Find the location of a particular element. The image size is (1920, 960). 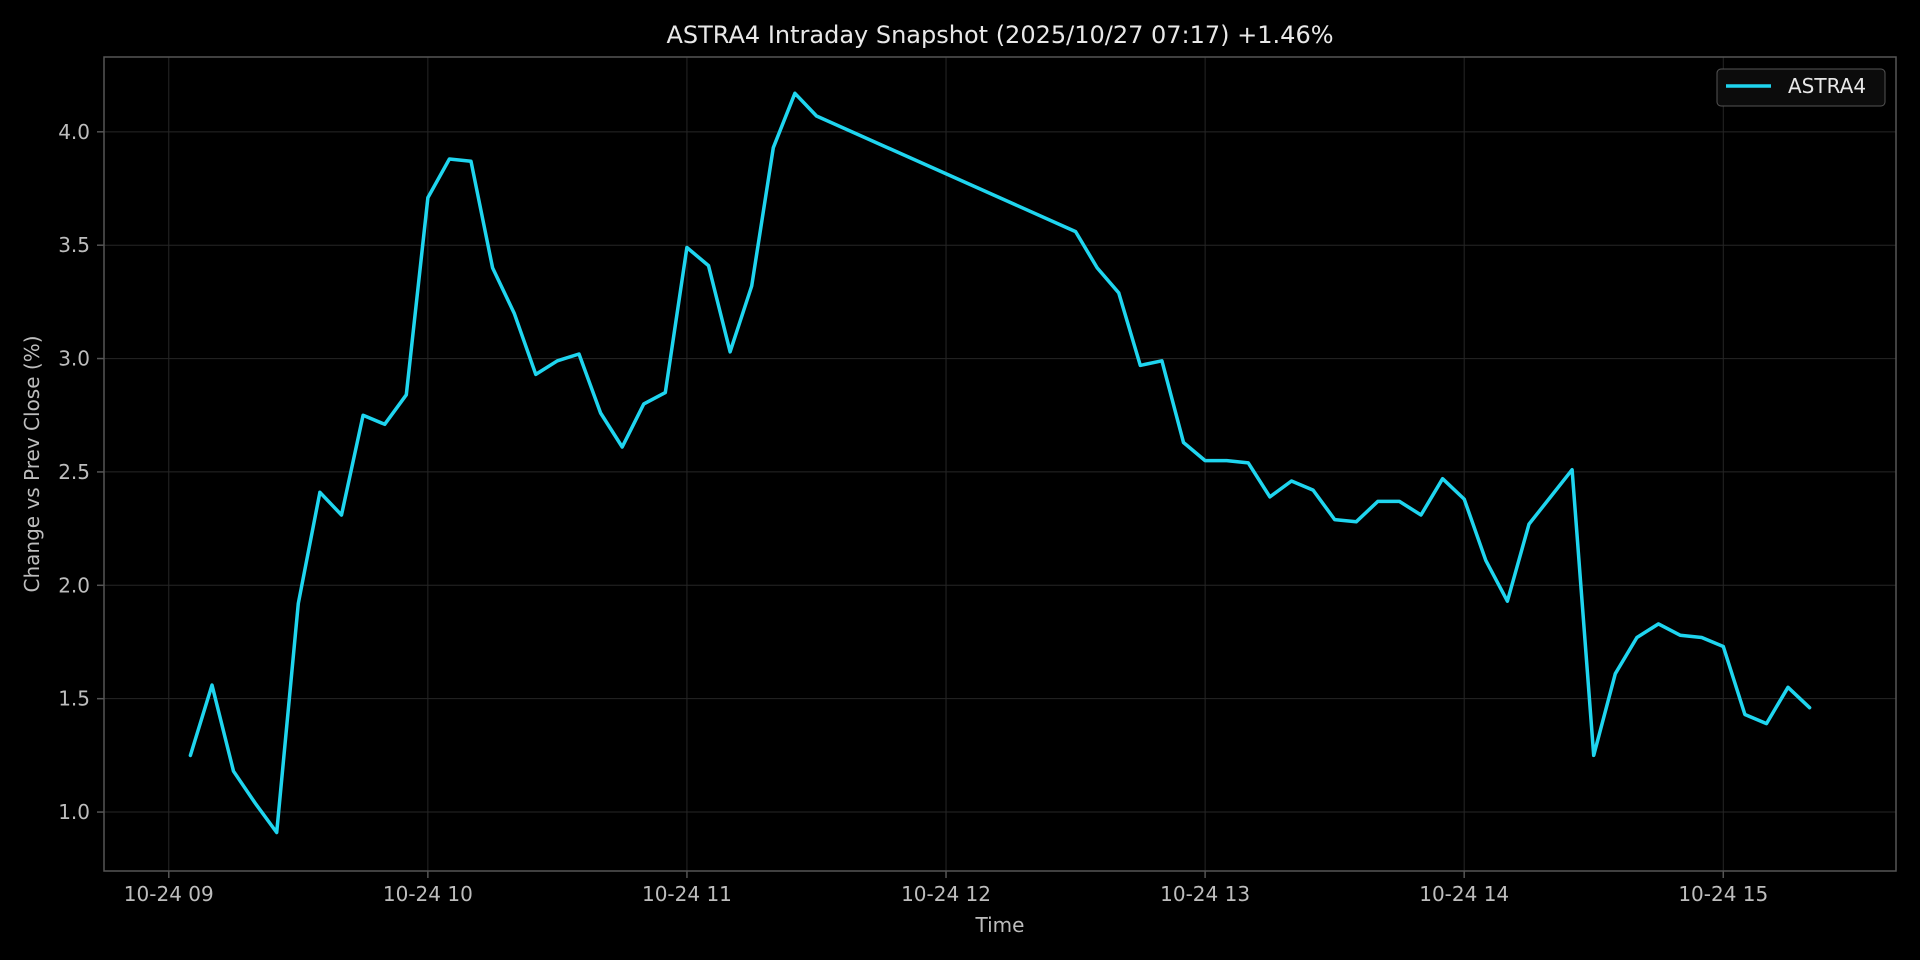

y-tick-label: 3.5 is located at coordinates (74, 245).